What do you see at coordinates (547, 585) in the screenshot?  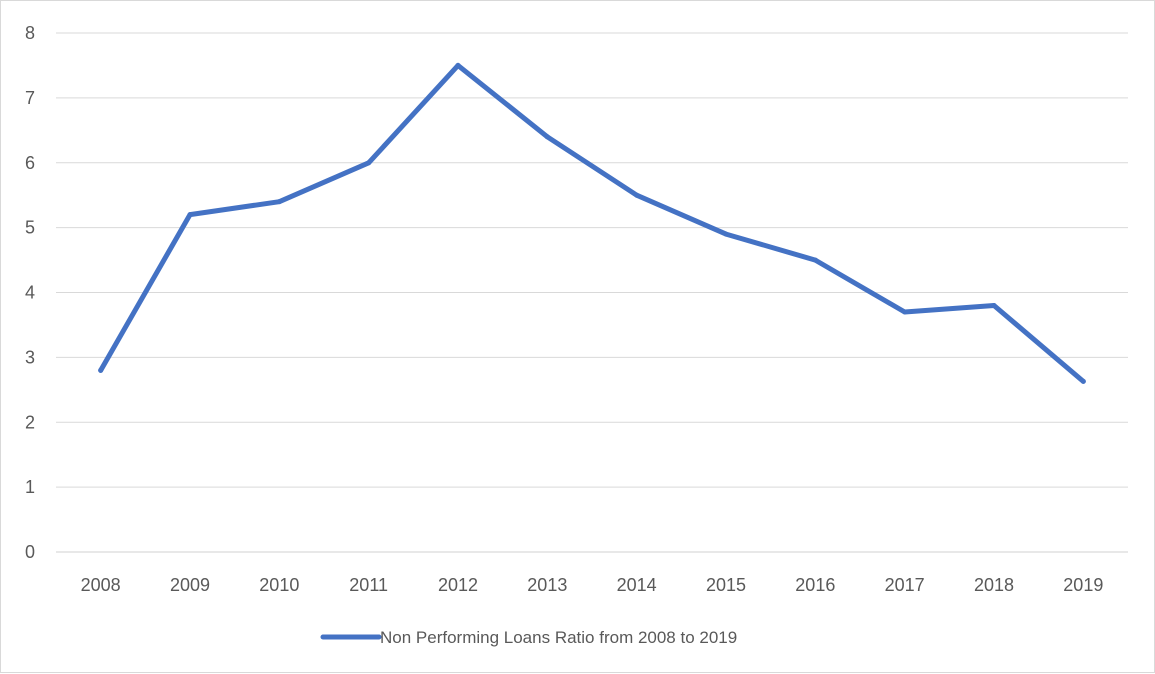 I see `x-tick-label: 2013` at bounding box center [547, 585].